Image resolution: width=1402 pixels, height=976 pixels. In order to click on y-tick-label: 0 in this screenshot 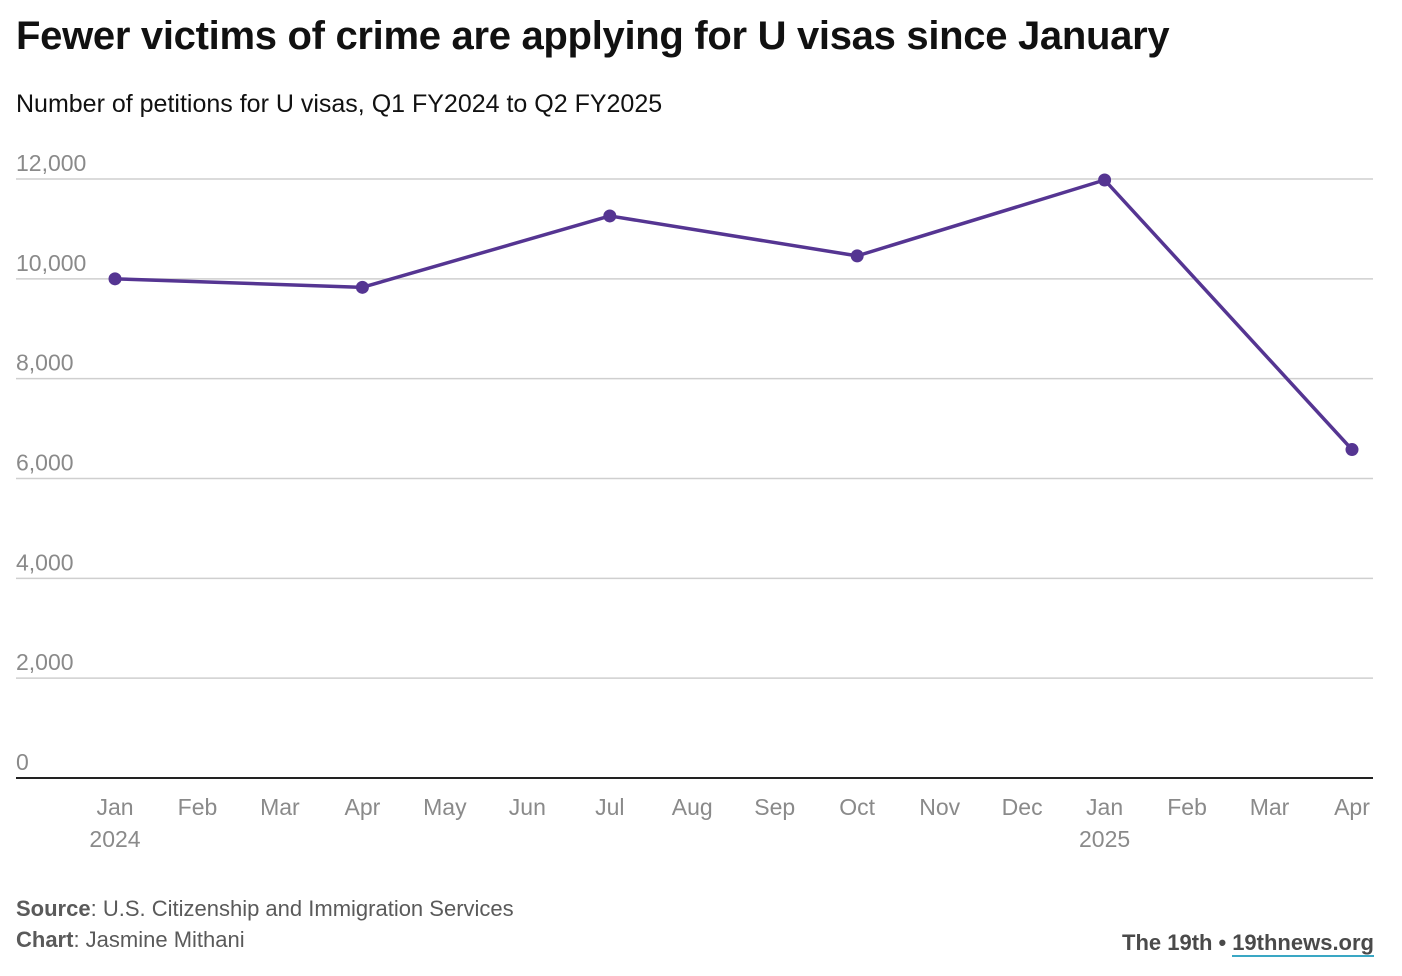, I will do `click(22, 762)`.